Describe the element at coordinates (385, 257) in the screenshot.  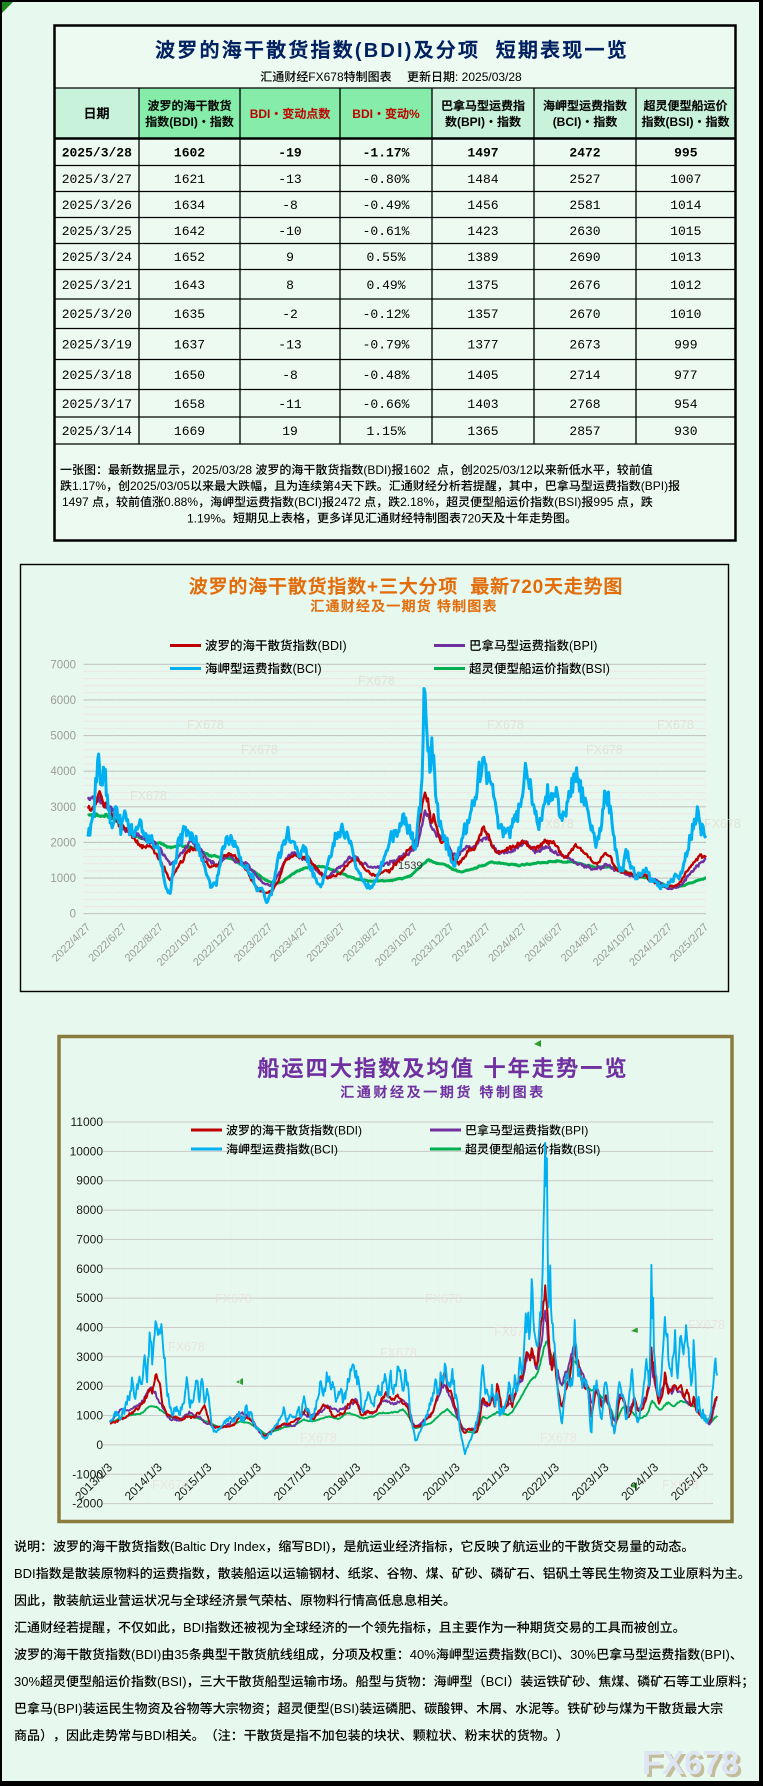
I see `svg-text: 0.55%` at that location.